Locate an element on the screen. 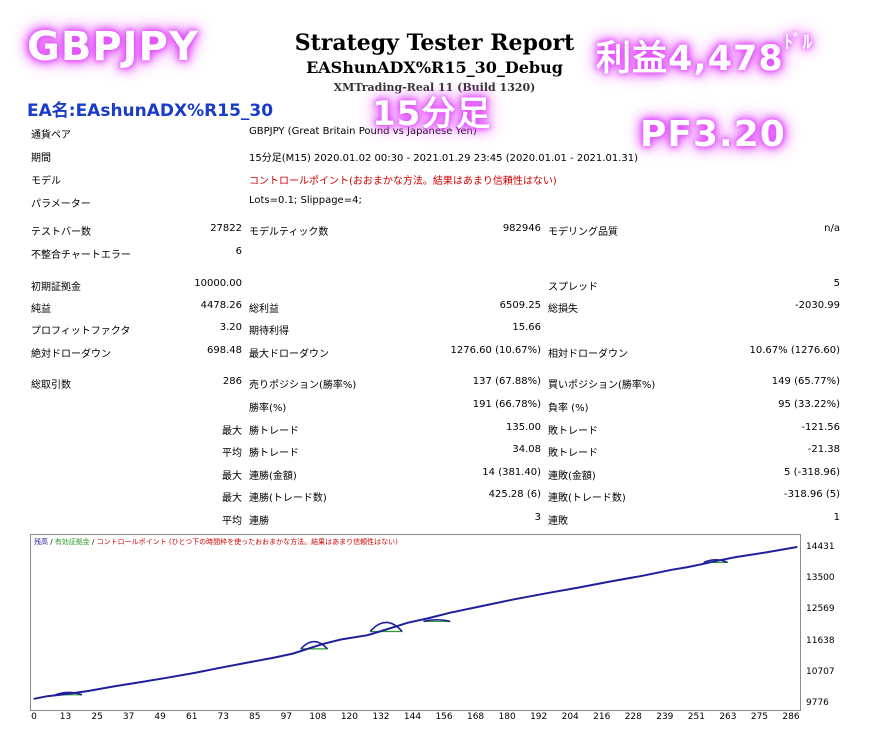  symbol-overlay: GBPJPY is located at coordinates (113, 47).